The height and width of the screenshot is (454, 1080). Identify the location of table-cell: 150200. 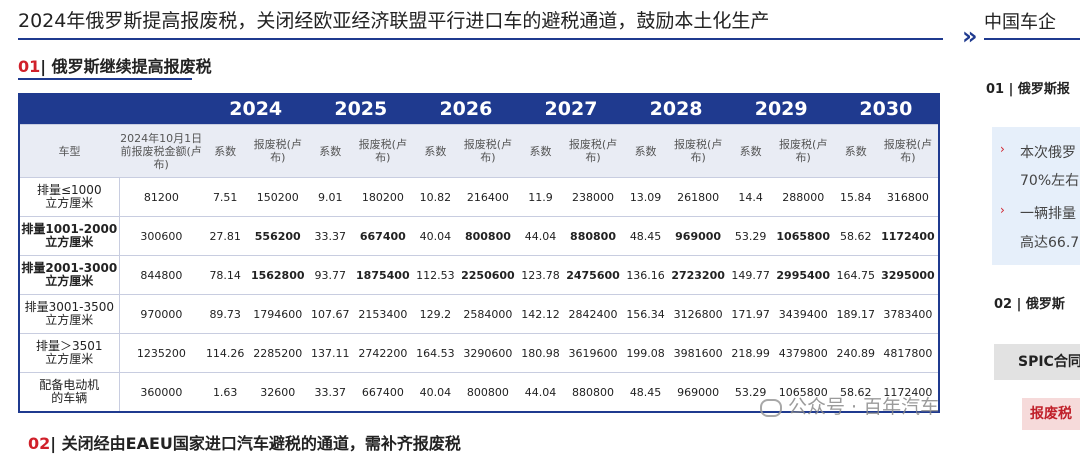
(278, 197).